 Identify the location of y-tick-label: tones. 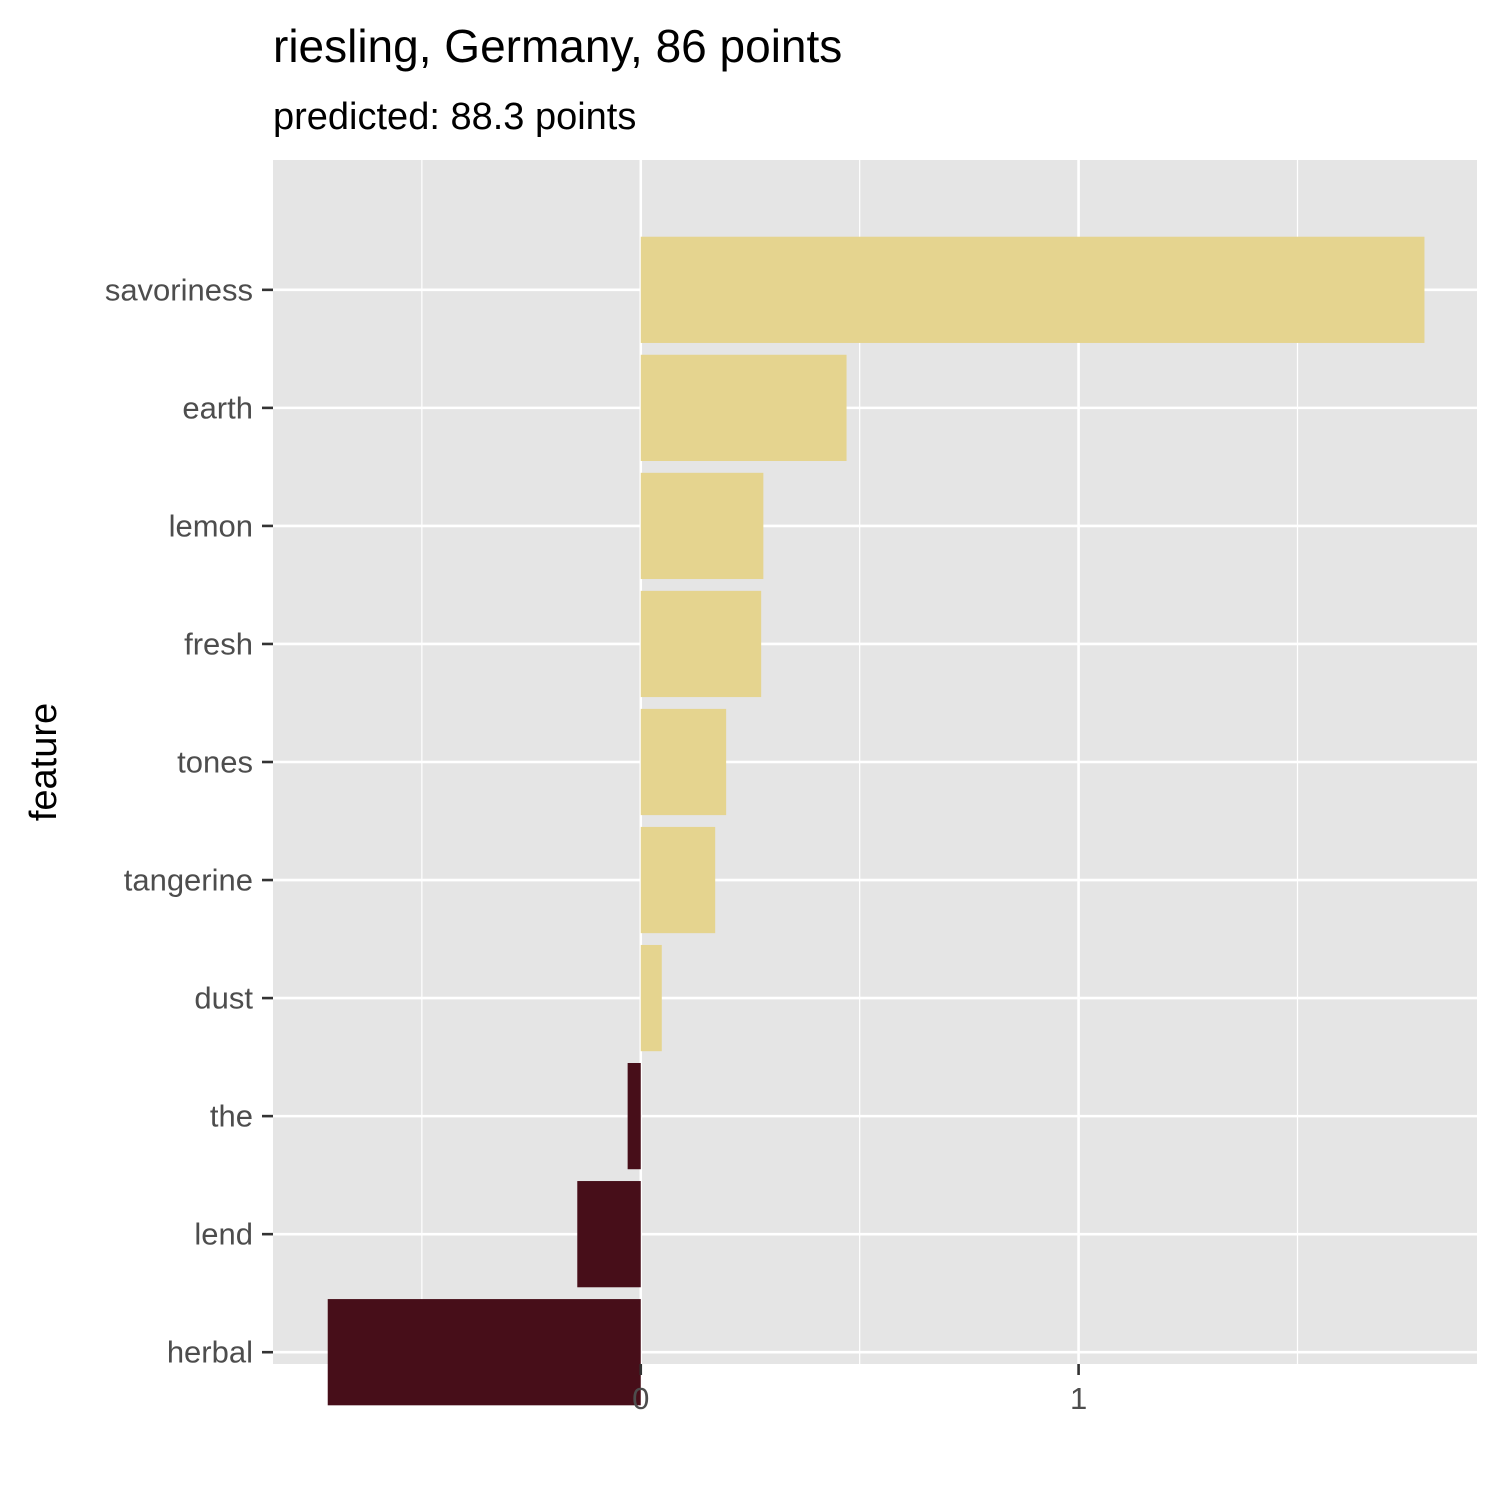
(215, 762).